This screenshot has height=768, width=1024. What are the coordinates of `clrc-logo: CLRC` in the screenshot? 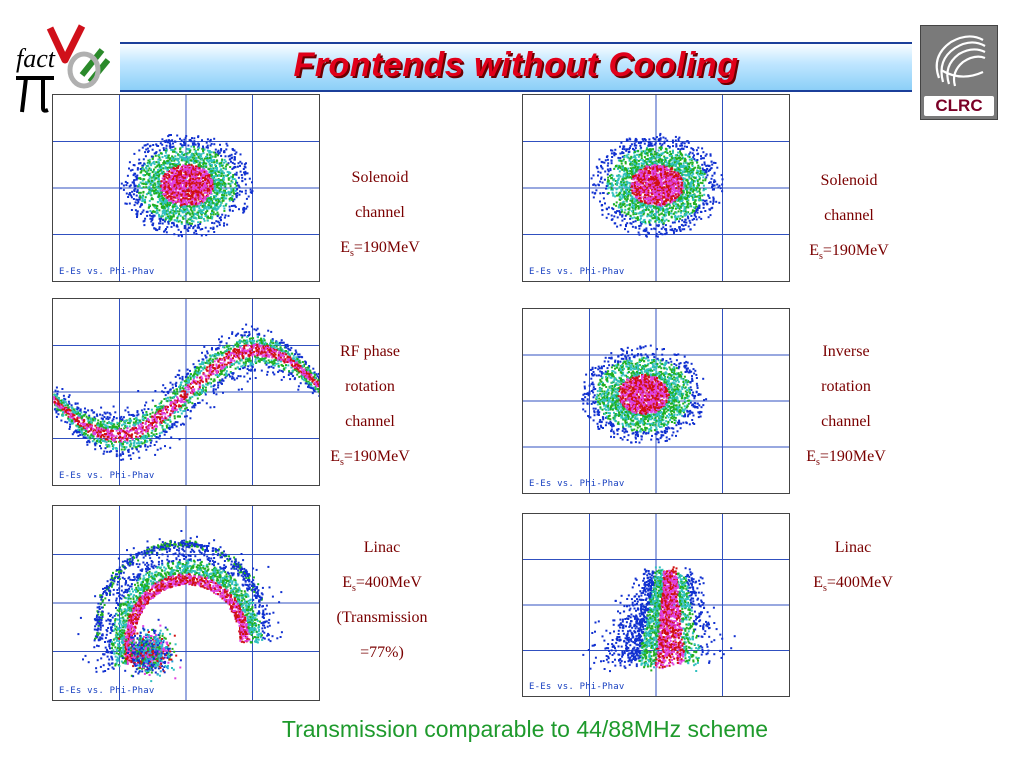 It's located at (959, 72).